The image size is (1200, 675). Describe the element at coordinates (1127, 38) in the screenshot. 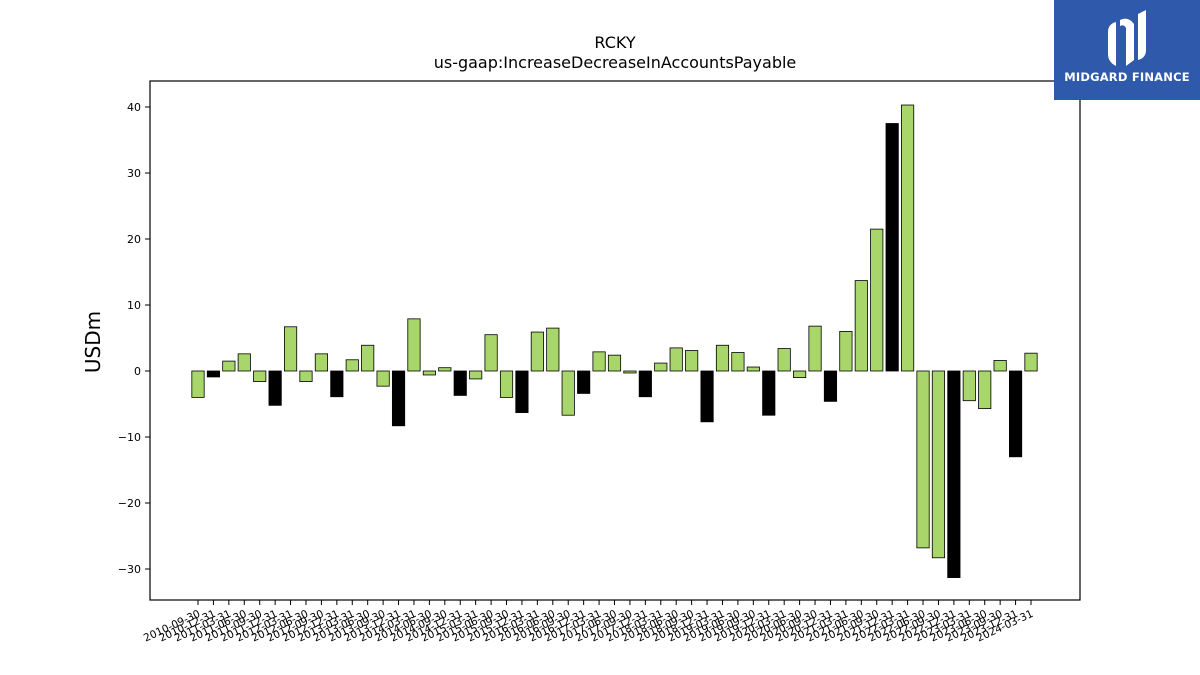

I see `midgard-logo-icon` at that location.